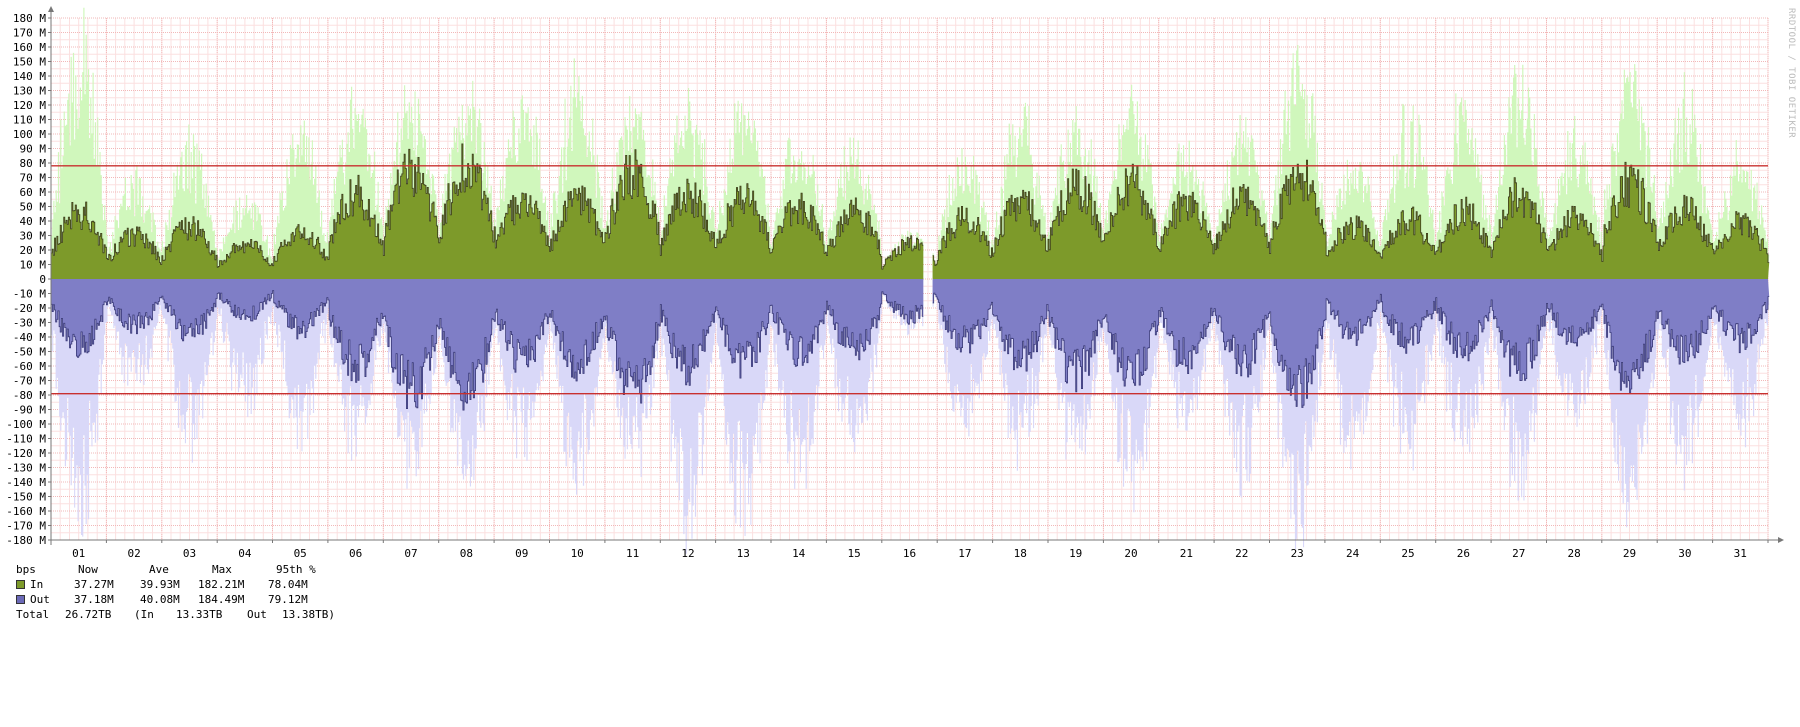  What do you see at coordinates (33, 192) in the screenshot?
I see `y-tick-label: 60 M` at bounding box center [33, 192].